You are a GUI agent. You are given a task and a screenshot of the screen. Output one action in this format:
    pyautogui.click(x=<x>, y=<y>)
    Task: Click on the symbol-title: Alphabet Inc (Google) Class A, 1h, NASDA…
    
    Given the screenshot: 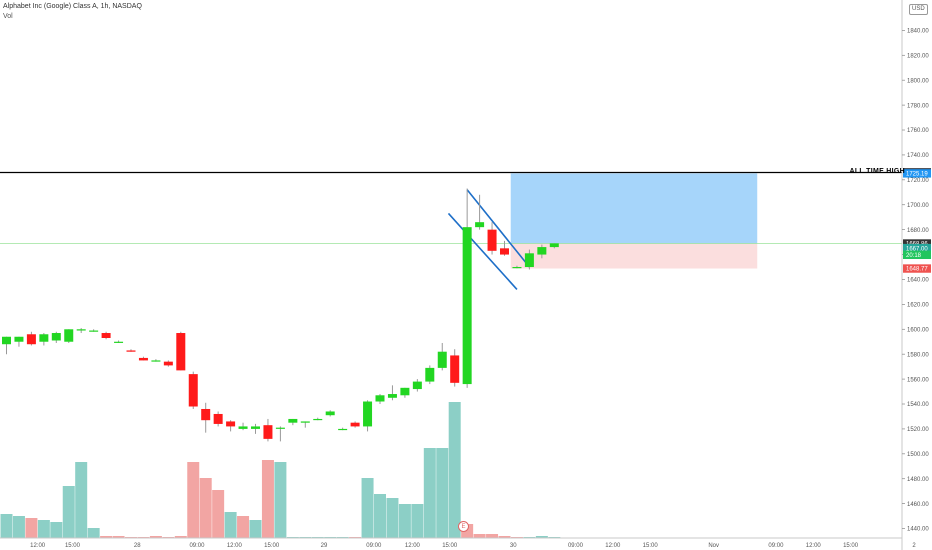 What is the action you would take?
    pyautogui.click(x=72, y=6)
    